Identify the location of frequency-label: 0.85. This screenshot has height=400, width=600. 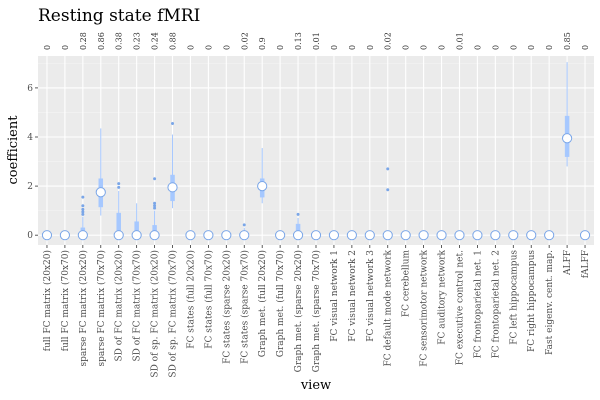
(567, 41).